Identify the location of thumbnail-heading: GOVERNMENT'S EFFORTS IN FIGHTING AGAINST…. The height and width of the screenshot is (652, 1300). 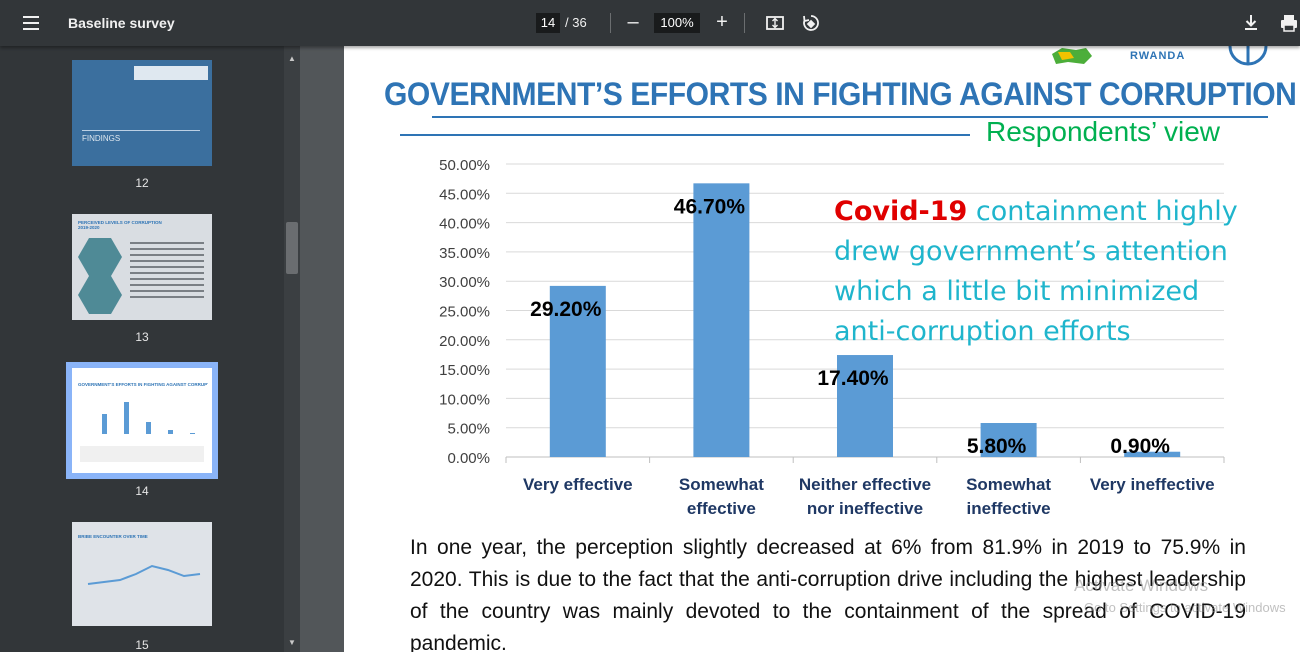
(143, 384).